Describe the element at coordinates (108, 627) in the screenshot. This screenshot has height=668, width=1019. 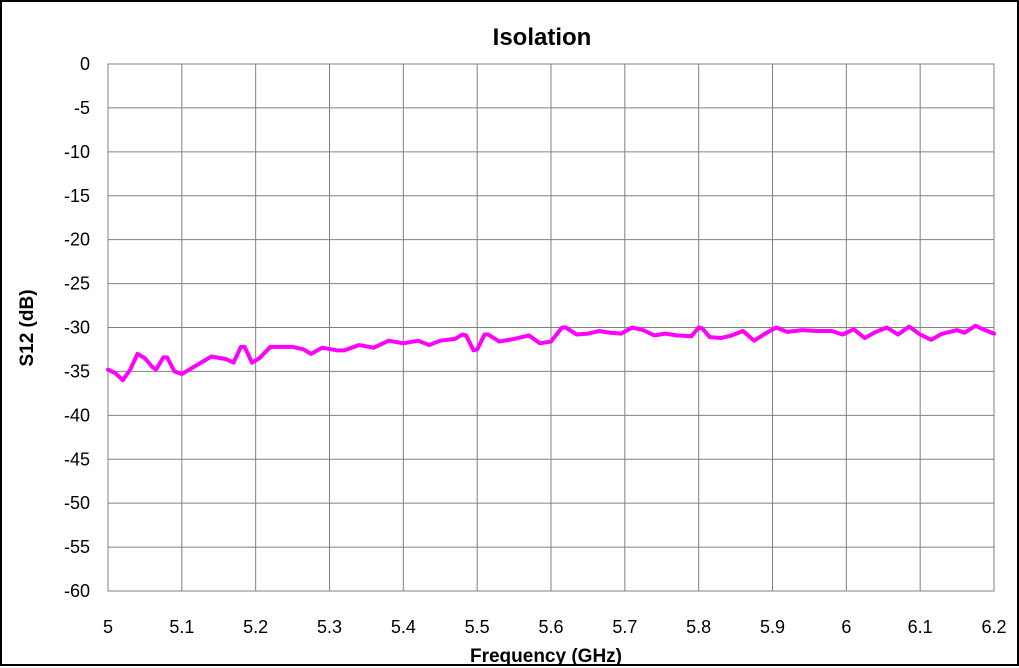
I see `x-tick-label: 5` at that location.